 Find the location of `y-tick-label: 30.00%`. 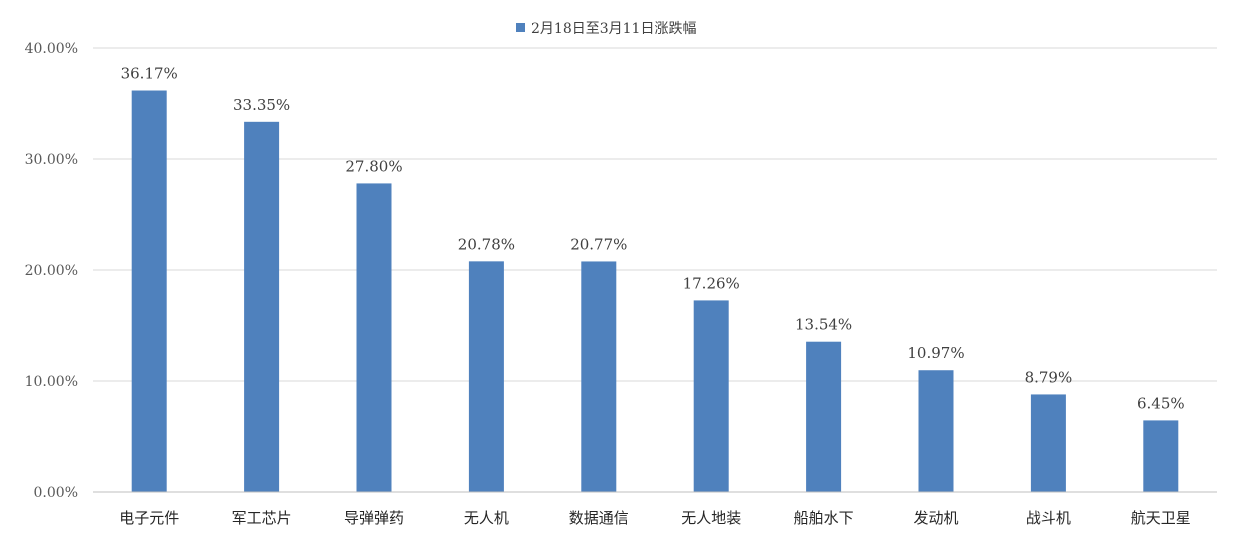

y-tick-label: 30.00% is located at coordinates (51, 160).